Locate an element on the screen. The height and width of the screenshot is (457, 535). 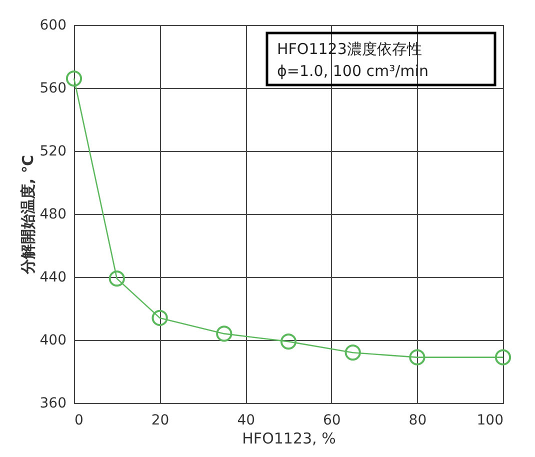
y-axis-title: 分解開始温度, ℃ is located at coordinates (27, 215).